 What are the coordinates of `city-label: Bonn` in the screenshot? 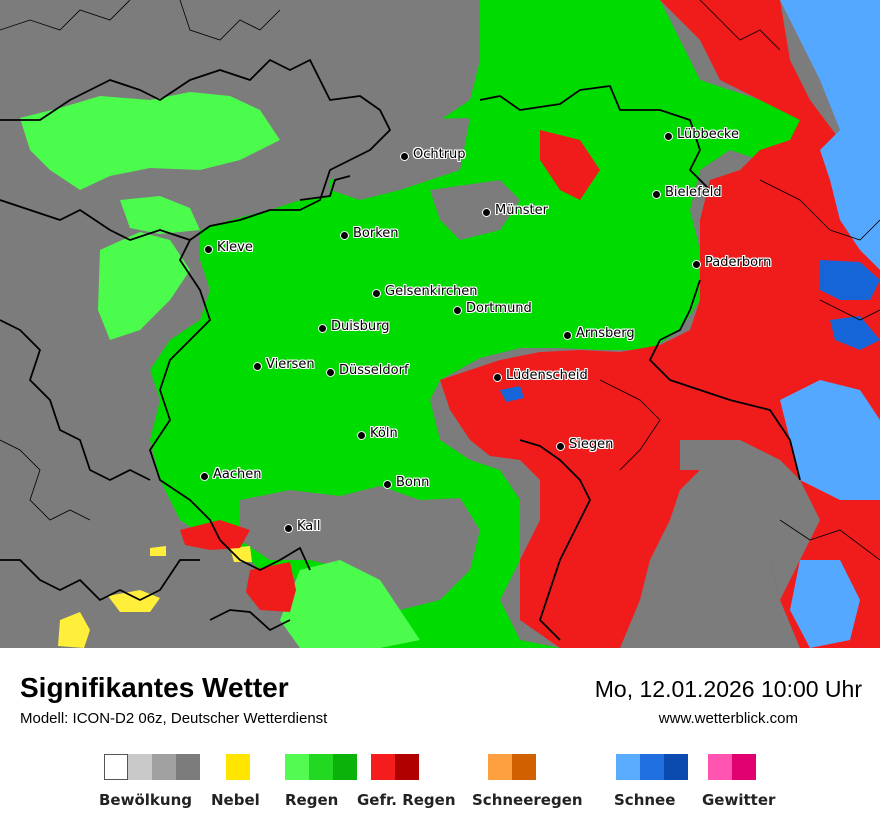 It's located at (413, 482).